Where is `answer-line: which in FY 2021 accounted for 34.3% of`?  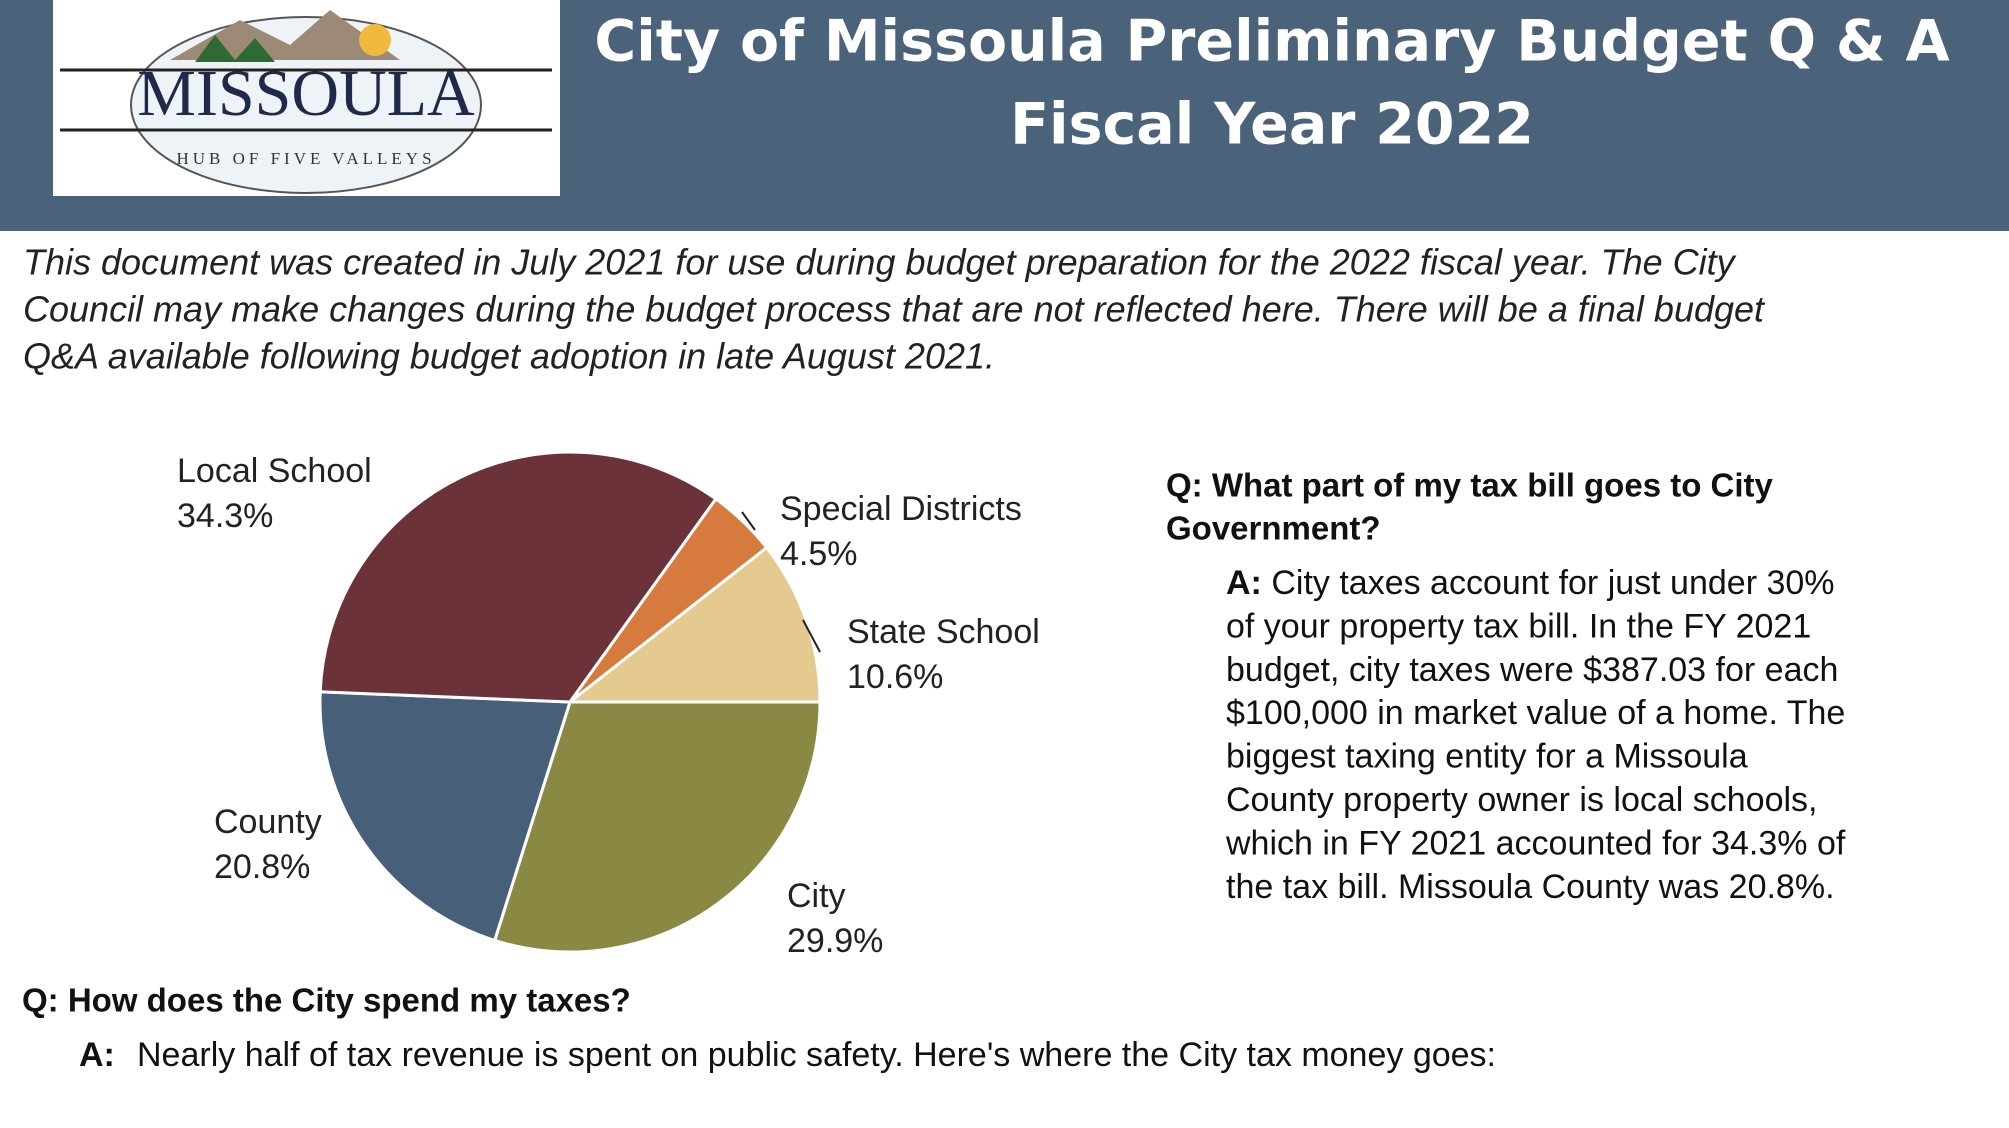 answer-line: which in FY 2021 accounted for 34.3% of is located at coordinates (1535, 843).